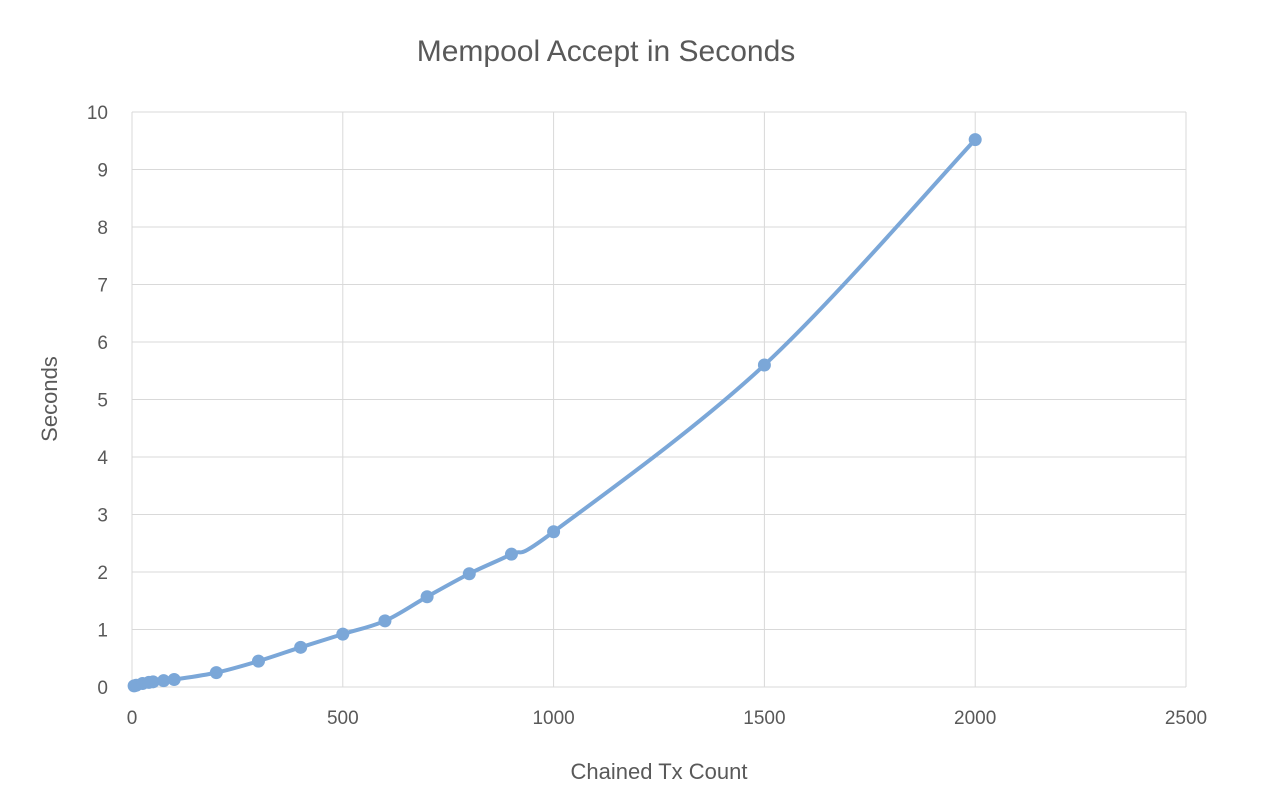 The image size is (1282, 808). What do you see at coordinates (1186, 718) in the screenshot?
I see `x-tick-label: 2500` at bounding box center [1186, 718].